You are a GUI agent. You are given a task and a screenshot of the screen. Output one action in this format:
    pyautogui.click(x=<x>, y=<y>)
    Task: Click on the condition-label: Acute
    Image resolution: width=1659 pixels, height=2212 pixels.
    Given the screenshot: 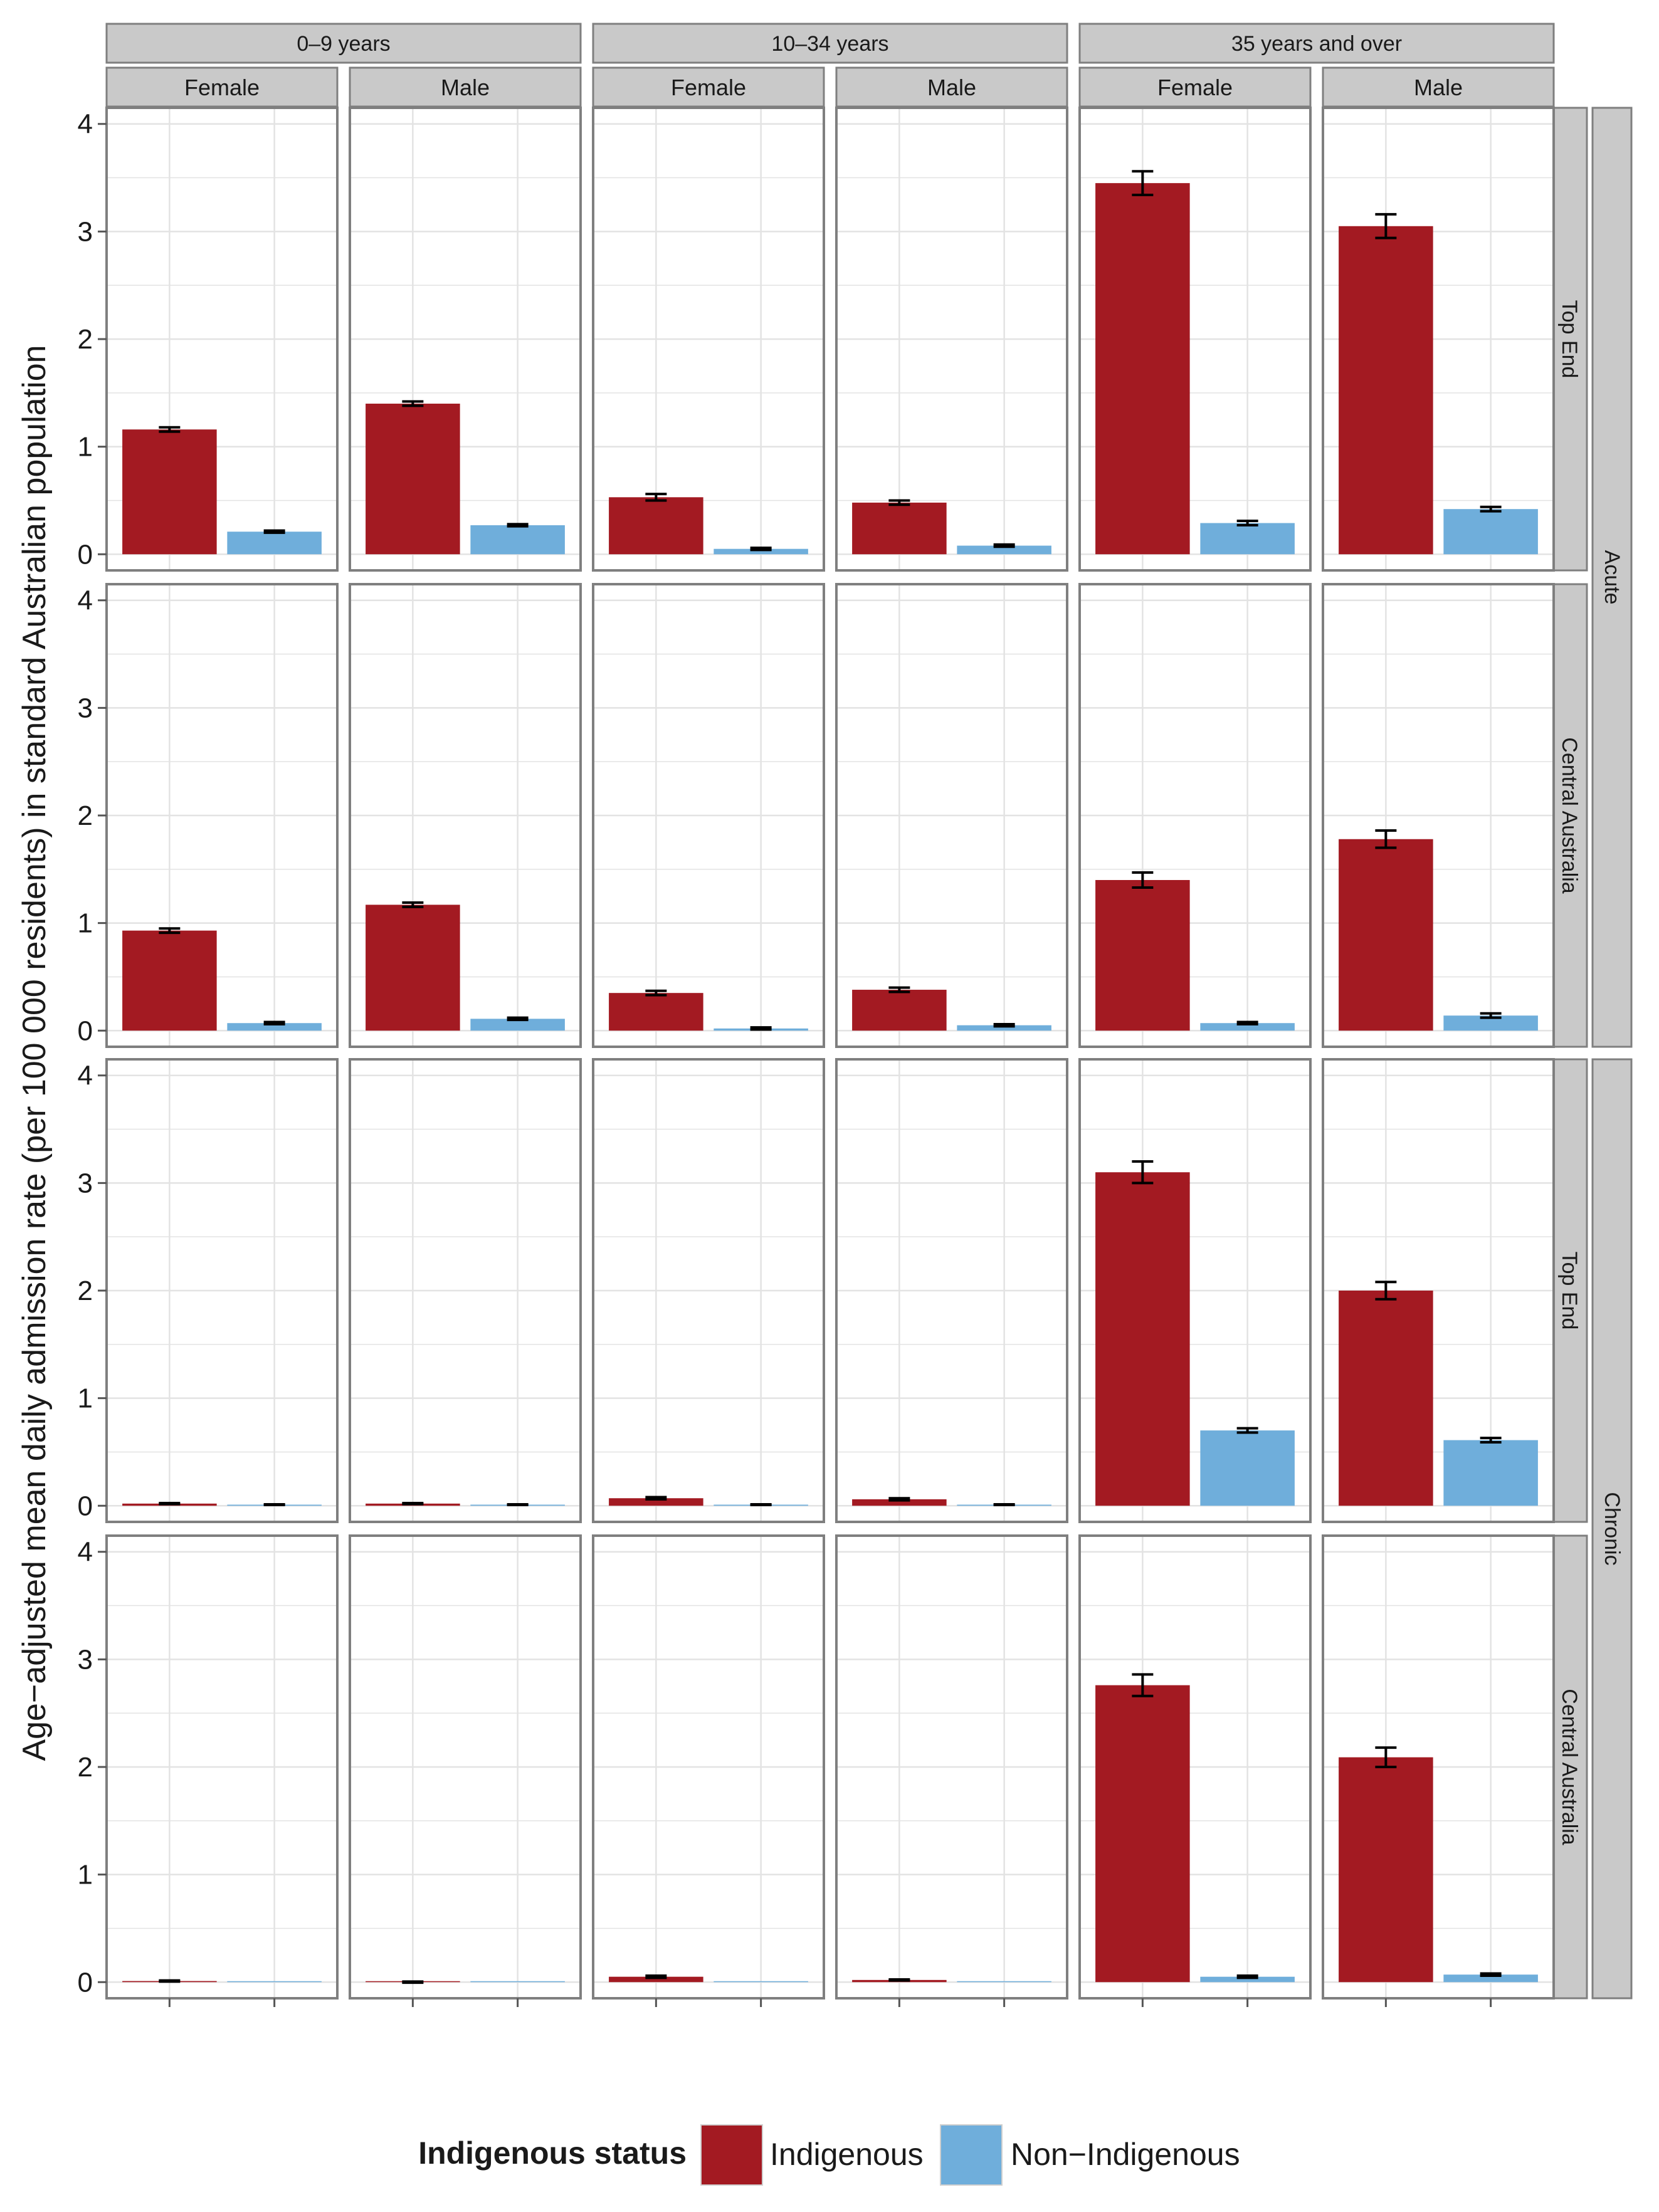 What is the action you would take?
    pyautogui.click(x=1612, y=577)
    